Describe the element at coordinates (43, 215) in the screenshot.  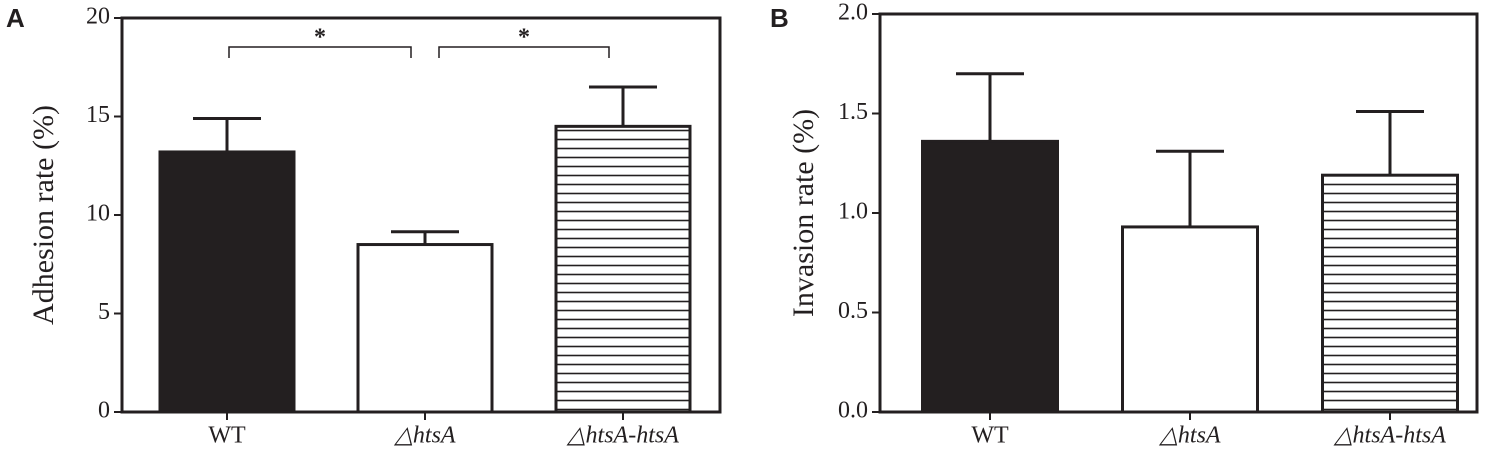
I see `y-axis-label: Adhesion rate (%)` at that location.